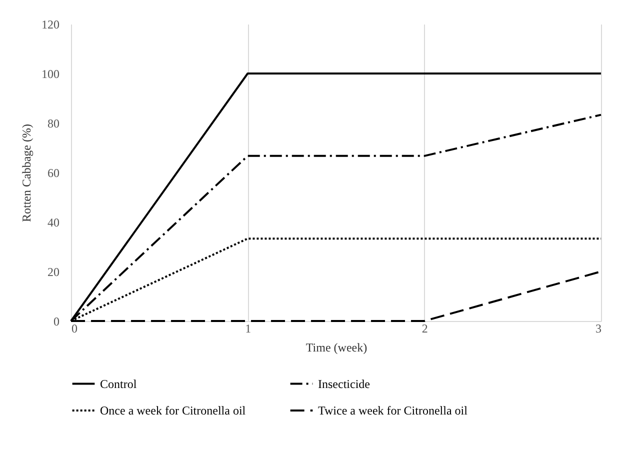 This screenshot has height=463, width=632. Describe the element at coordinates (173, 411) in the screenshot. I see `legend-label: Once a week for Citronella oil` at that location.